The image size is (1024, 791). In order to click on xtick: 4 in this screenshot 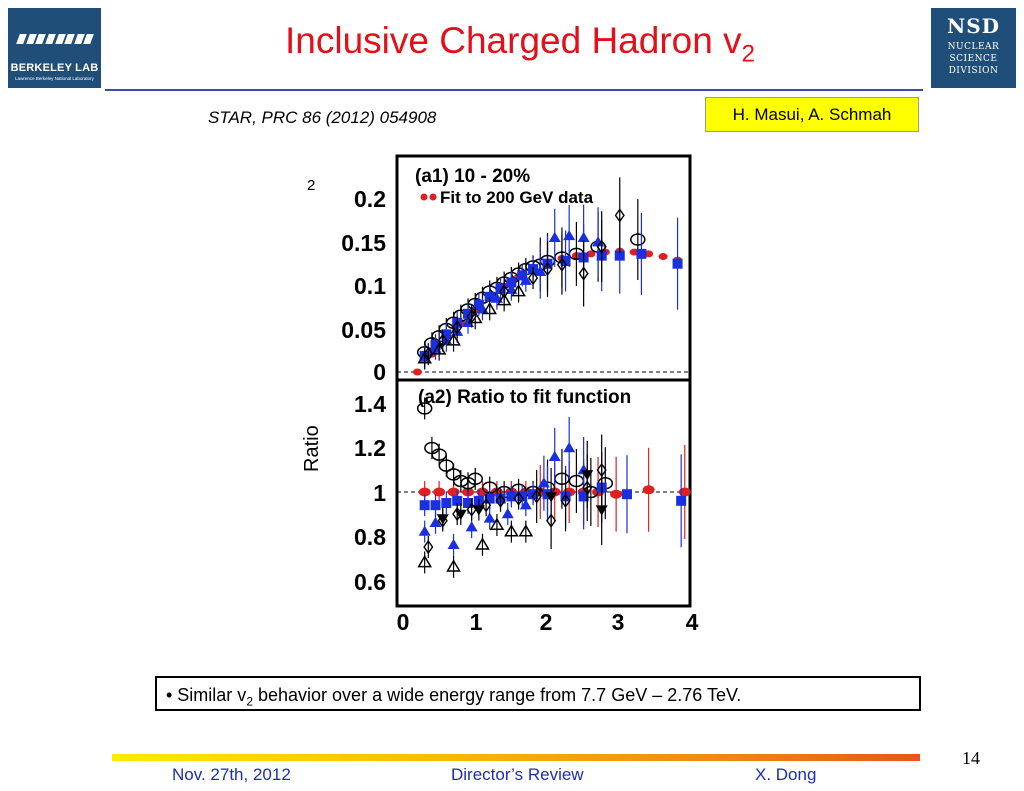, I will do `click(692, 622)`.